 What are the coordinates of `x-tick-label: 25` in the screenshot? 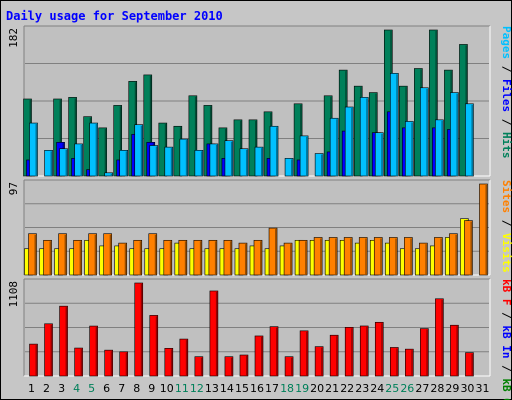 It's located at (392, 388).